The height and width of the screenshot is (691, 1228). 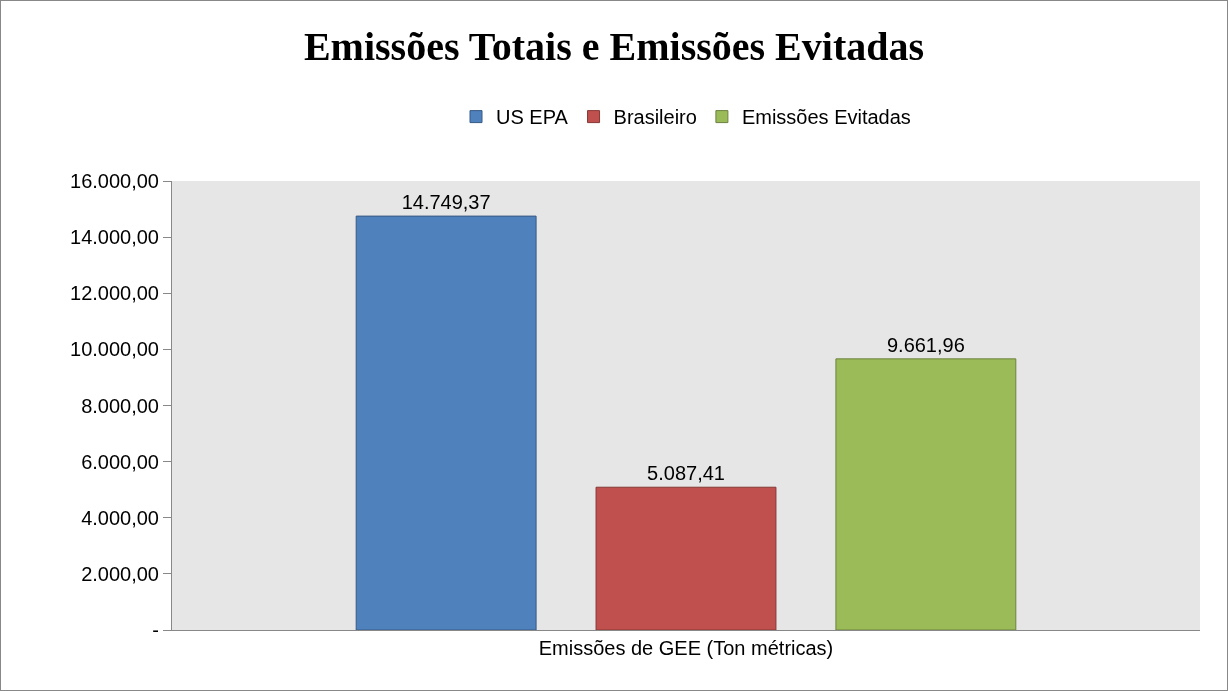 I want to click on y-tick-label: -, so click(x=155, y=630).